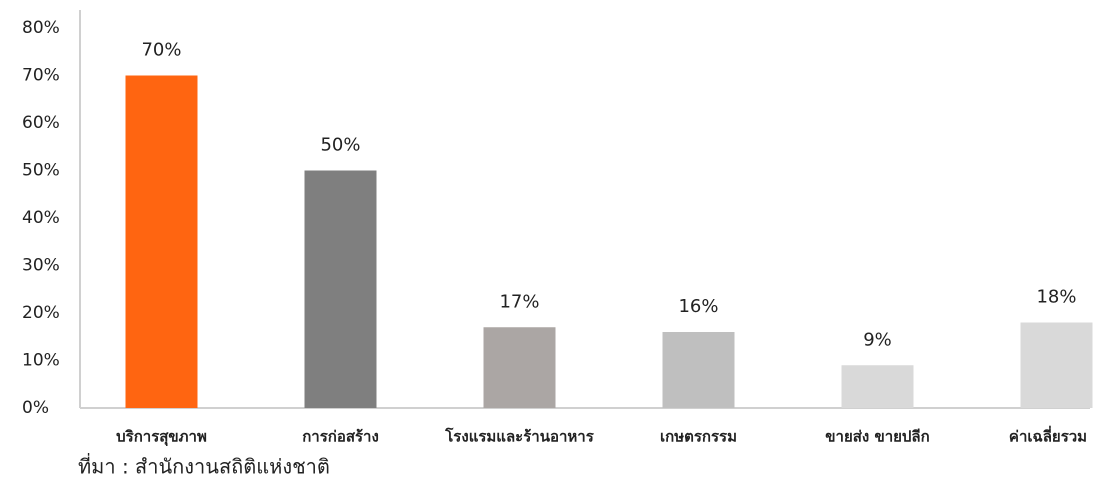  I want to click on source-note: ที่มา : สำนักงานสถิติแห่งชาติ, so click(204, 466).